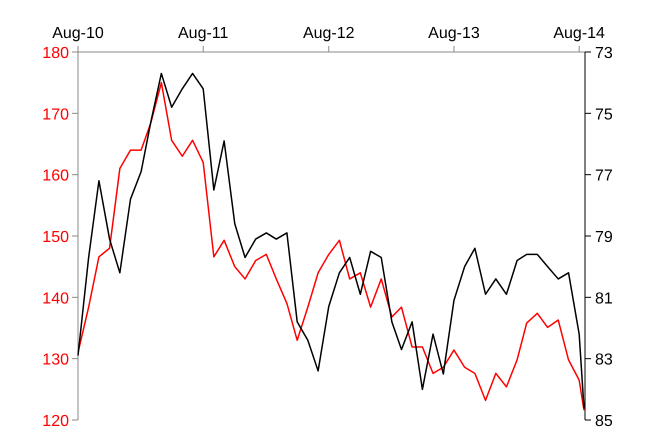  I want to click on y-tick-label: 160, so click(56, 176).